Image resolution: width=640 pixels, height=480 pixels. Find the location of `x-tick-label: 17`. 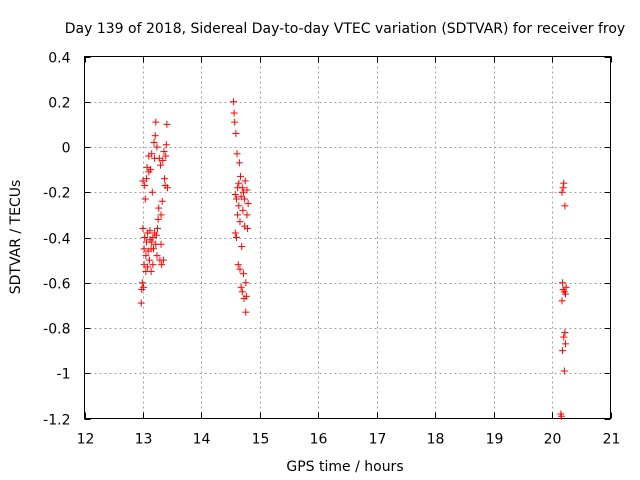

x-tick-label: 17 is located at coordinates (378, 440).